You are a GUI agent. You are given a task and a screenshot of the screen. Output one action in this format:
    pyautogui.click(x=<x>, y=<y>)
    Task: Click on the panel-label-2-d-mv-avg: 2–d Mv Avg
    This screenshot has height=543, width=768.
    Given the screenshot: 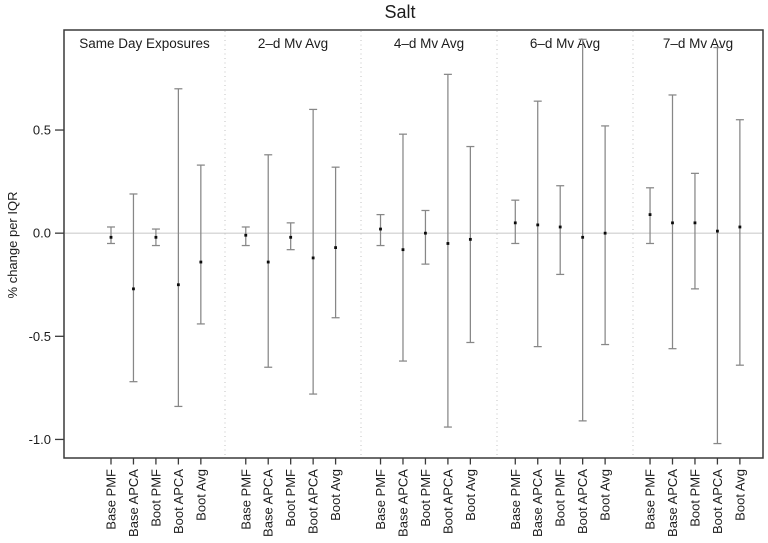 What is the action you would take?
    pyautogui.click(x=293, y=43)
    